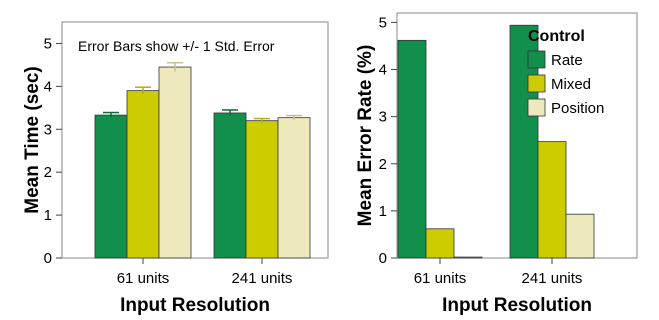 The image size is (659, 320). What do you see at coordinates (577, 108) in the screenshot?
I see `legend-label-position: Position` at bounding box center [577, 108].